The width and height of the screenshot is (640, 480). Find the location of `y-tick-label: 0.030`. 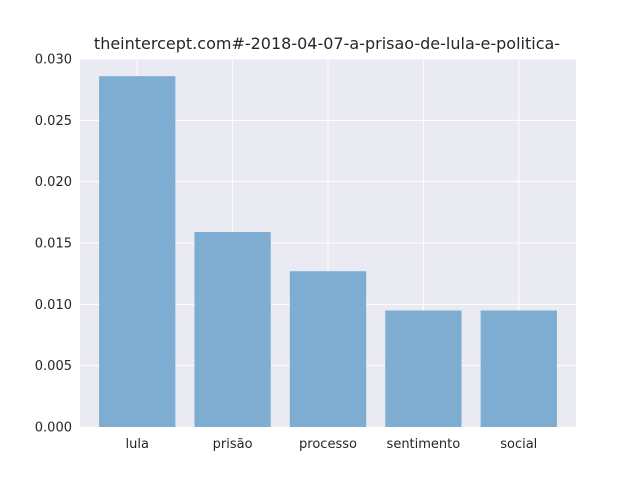

y-tick-label: 0.030 is located at coordinates (53, 60).